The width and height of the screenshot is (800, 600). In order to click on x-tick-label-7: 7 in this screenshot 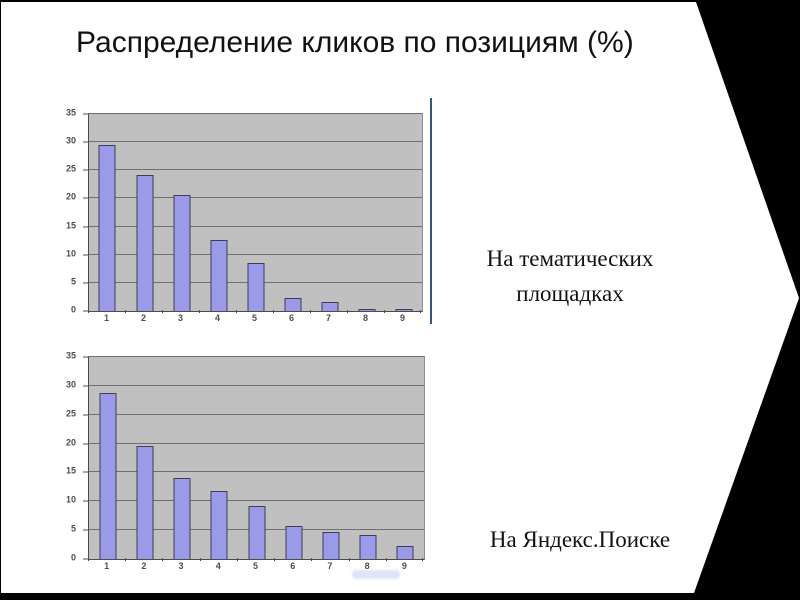, I will do `click(328, 318)`.